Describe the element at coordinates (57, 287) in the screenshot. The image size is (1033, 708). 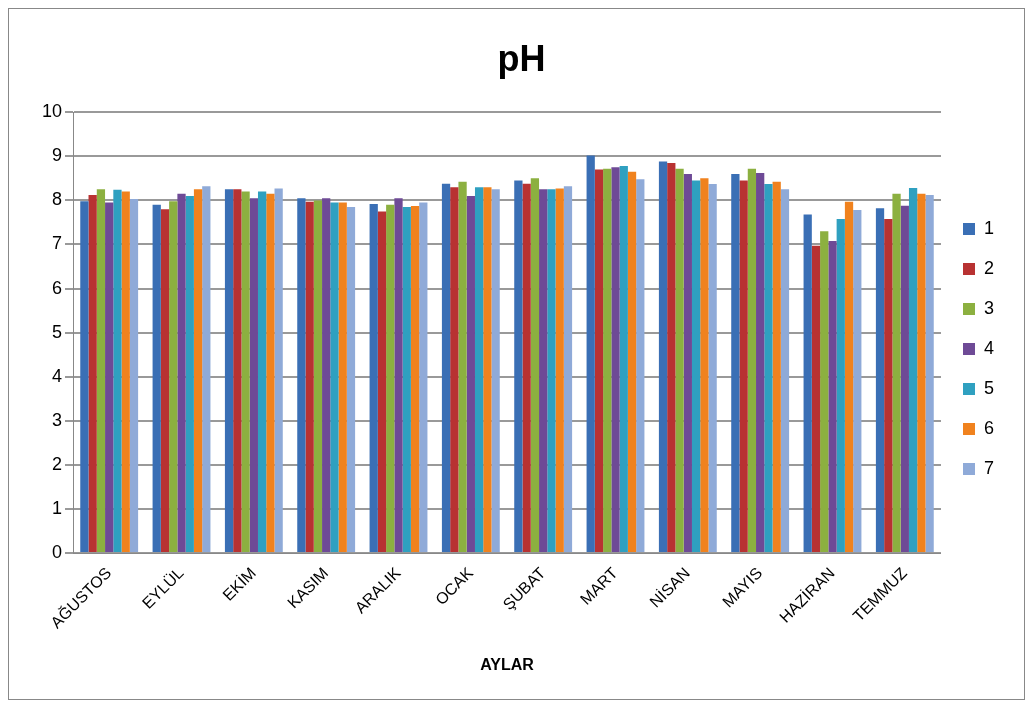
I see `y-tick-label: 6` at that location.